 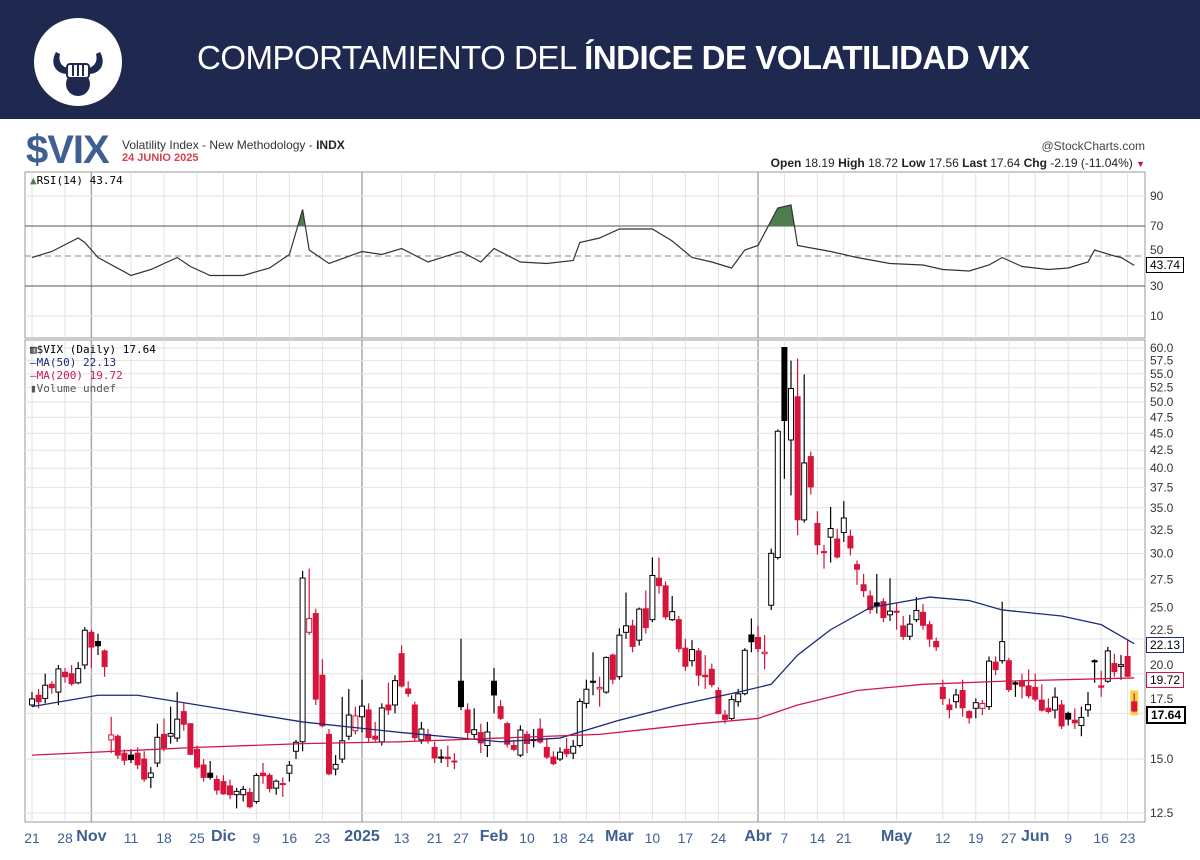 What do you see at coordinates (1162, 374) in the screenshot?
I see `price-tick-label: 55.0` at bounding box center [1162, 374].